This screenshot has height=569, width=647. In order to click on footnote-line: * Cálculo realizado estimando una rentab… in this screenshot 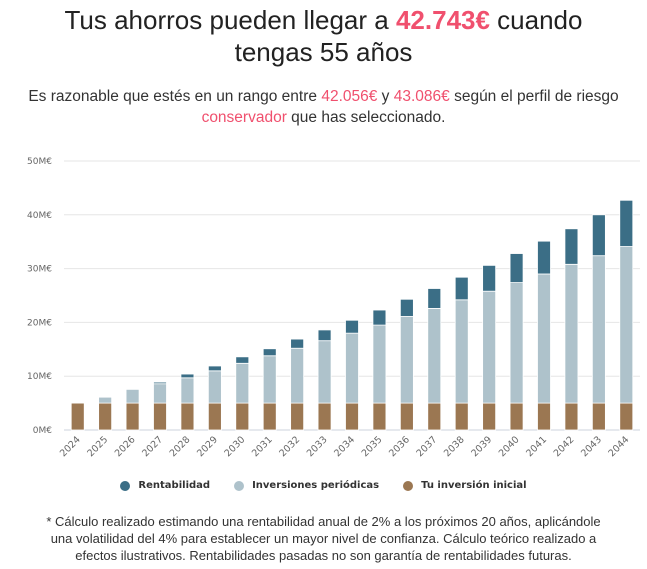, I will do `click(323, 521)`.